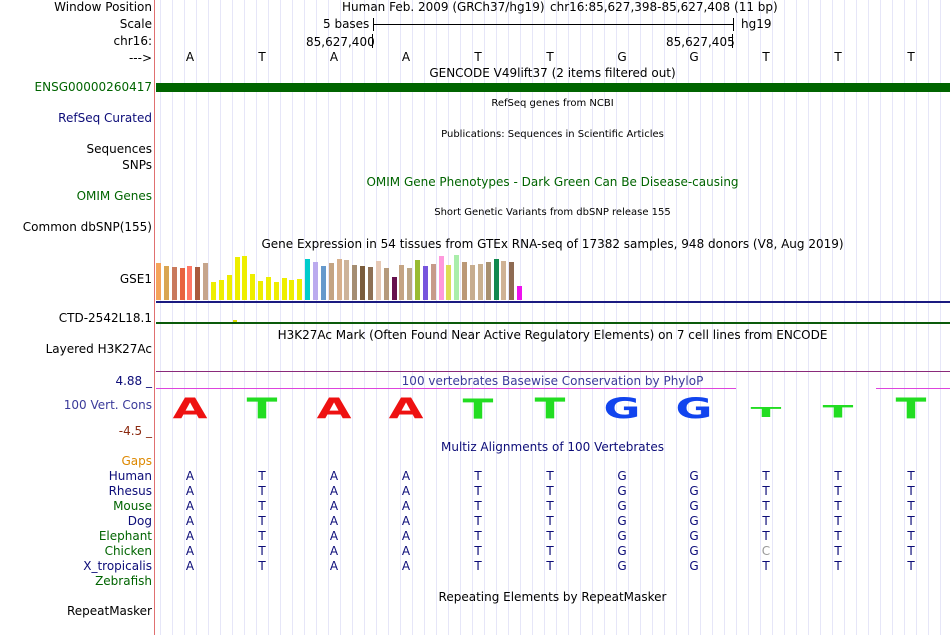  I want to click on refseq-label: RefSeq Curated, so click(105, 118).